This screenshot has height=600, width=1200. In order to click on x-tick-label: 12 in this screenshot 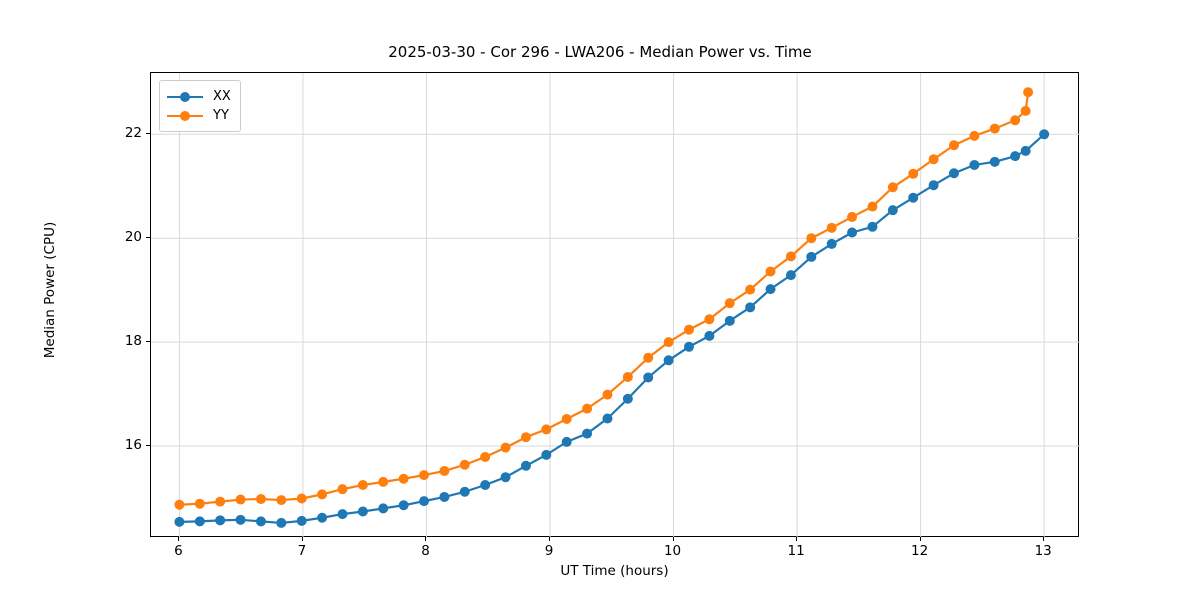, I will do `click(920, 551)`.